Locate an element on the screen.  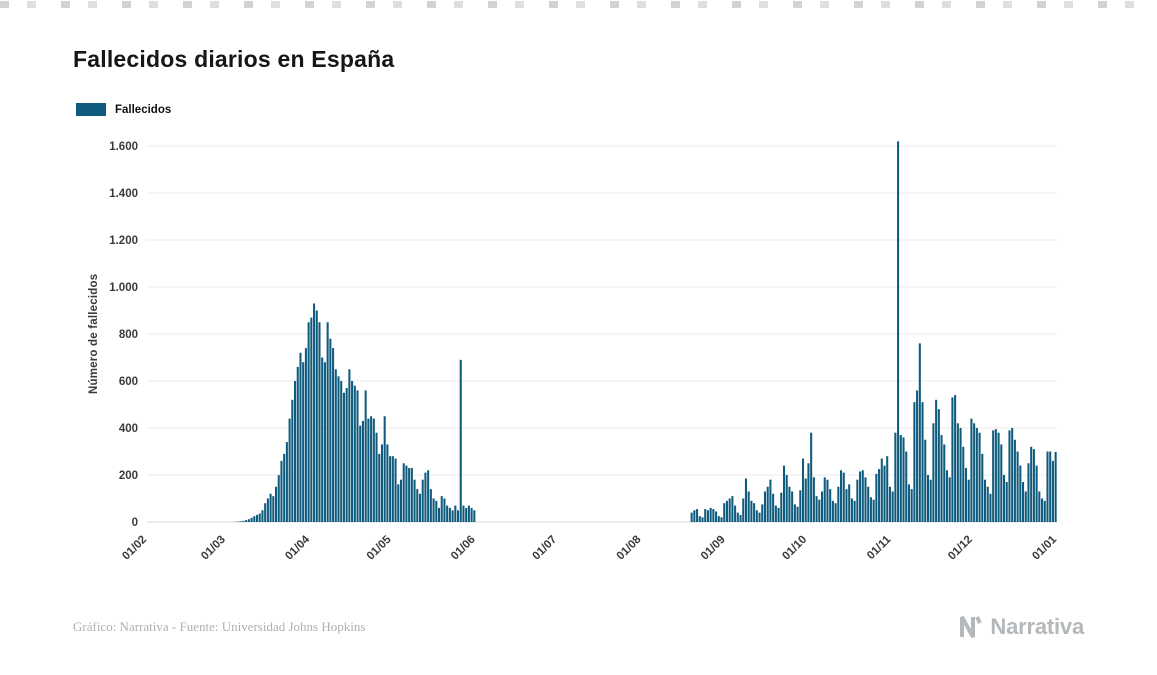
y-axis-title: Número de fallecidos is located at coordinates (94, 334).